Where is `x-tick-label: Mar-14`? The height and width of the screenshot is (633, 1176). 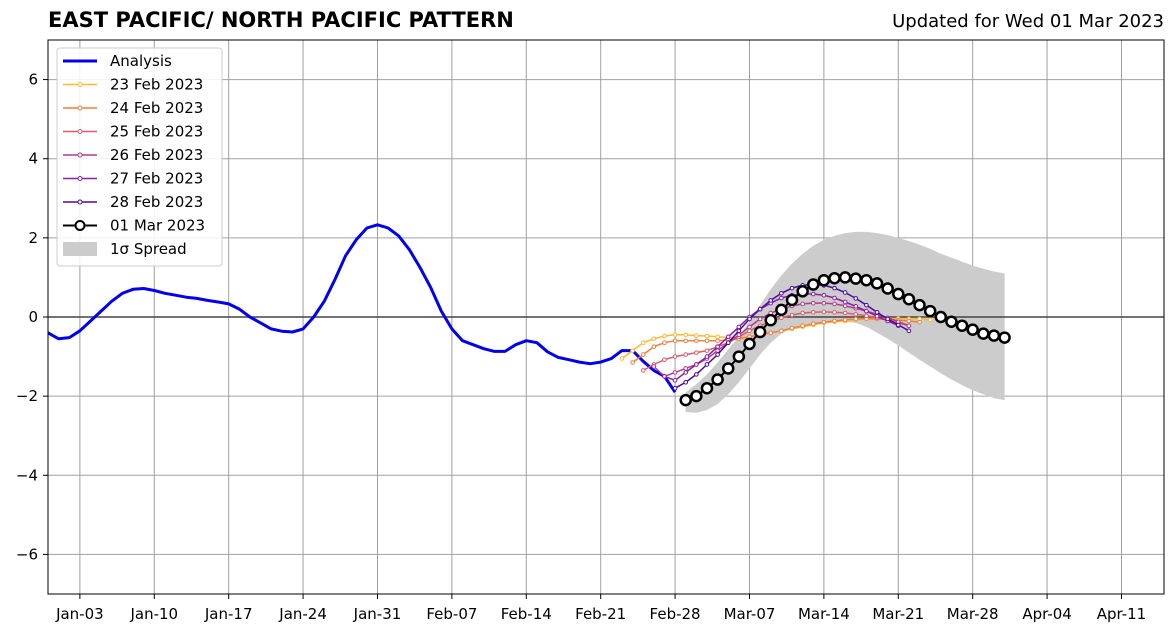 x-tick-label: Mar-14 is located at coordinates (824, 614).